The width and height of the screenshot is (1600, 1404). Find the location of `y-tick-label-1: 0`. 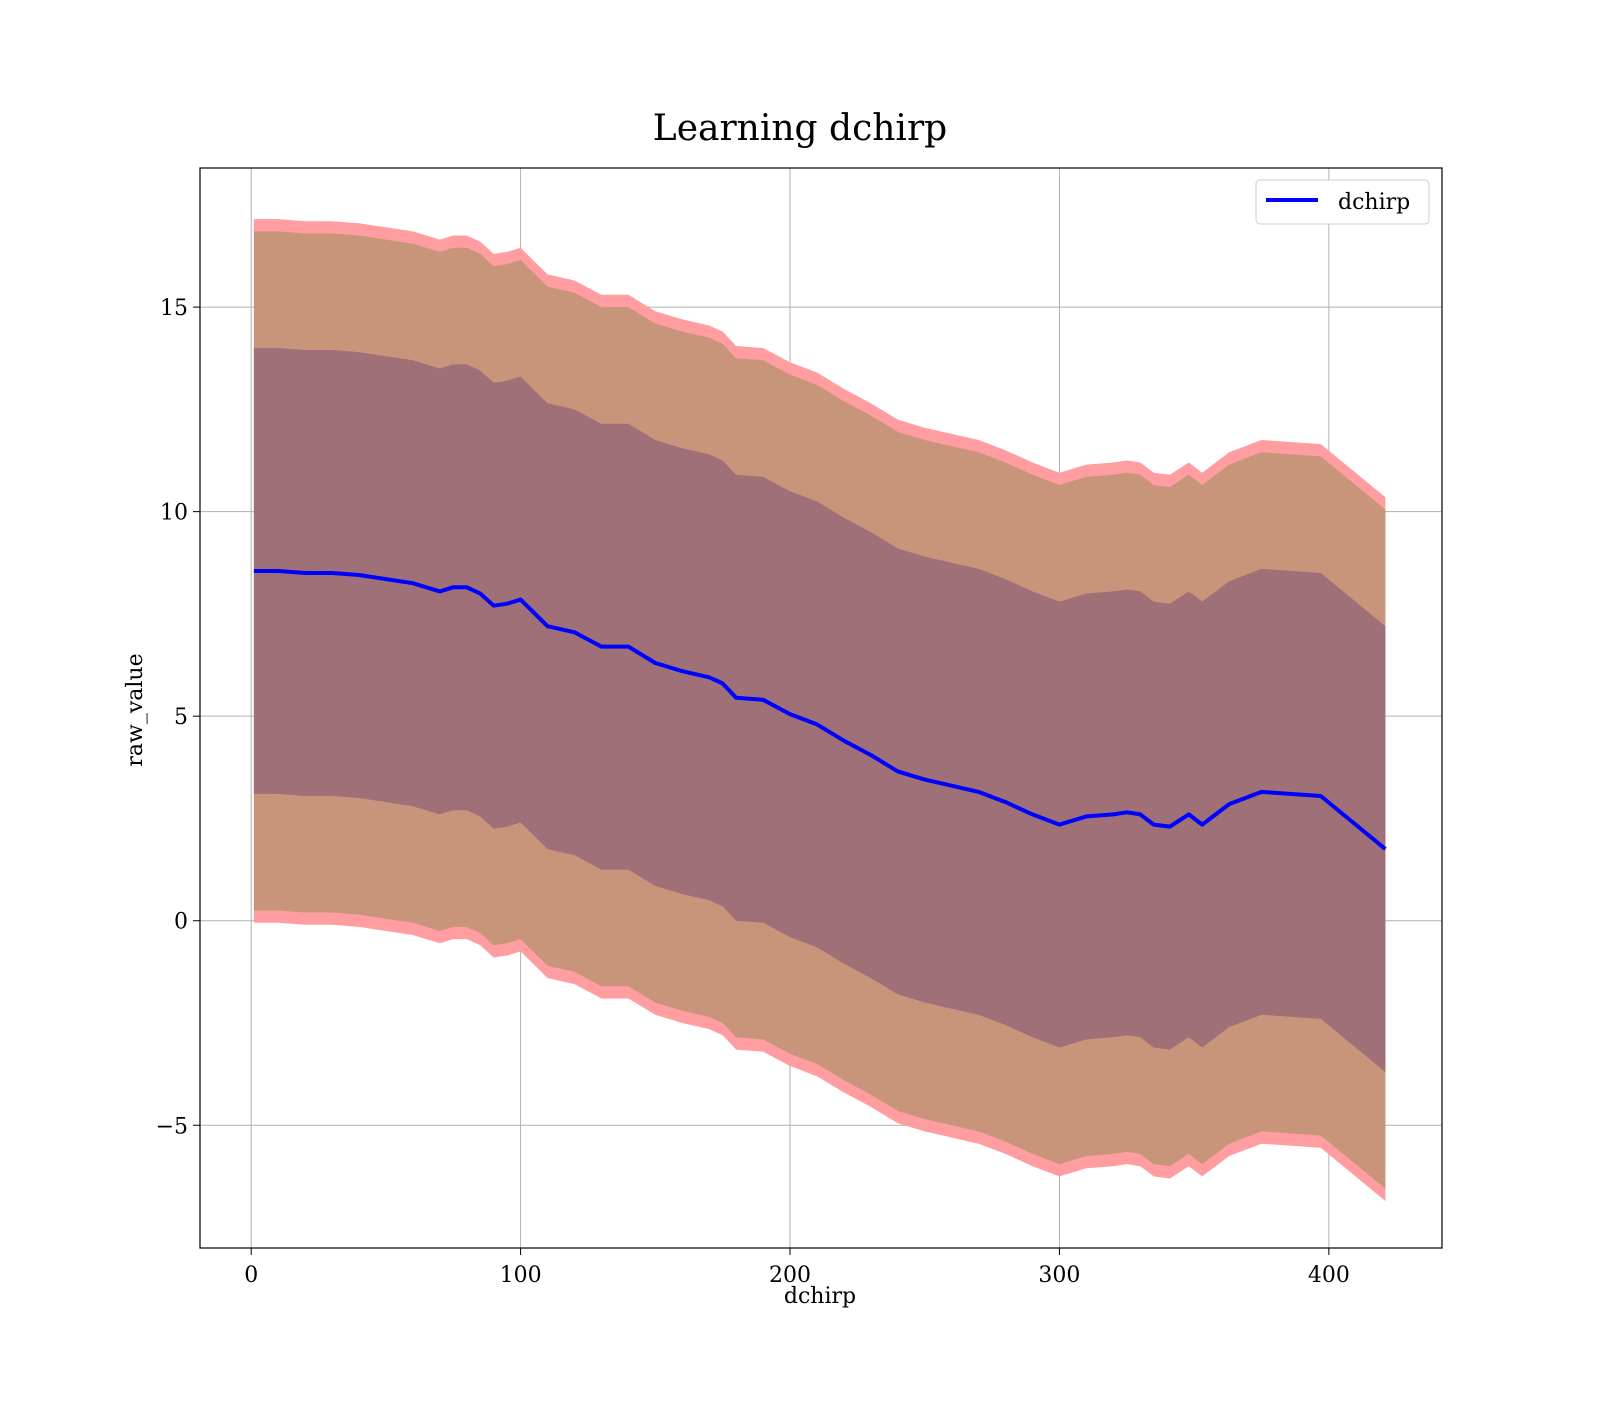

y-tick-label-1: 0 is located at coordinates (181, 922).